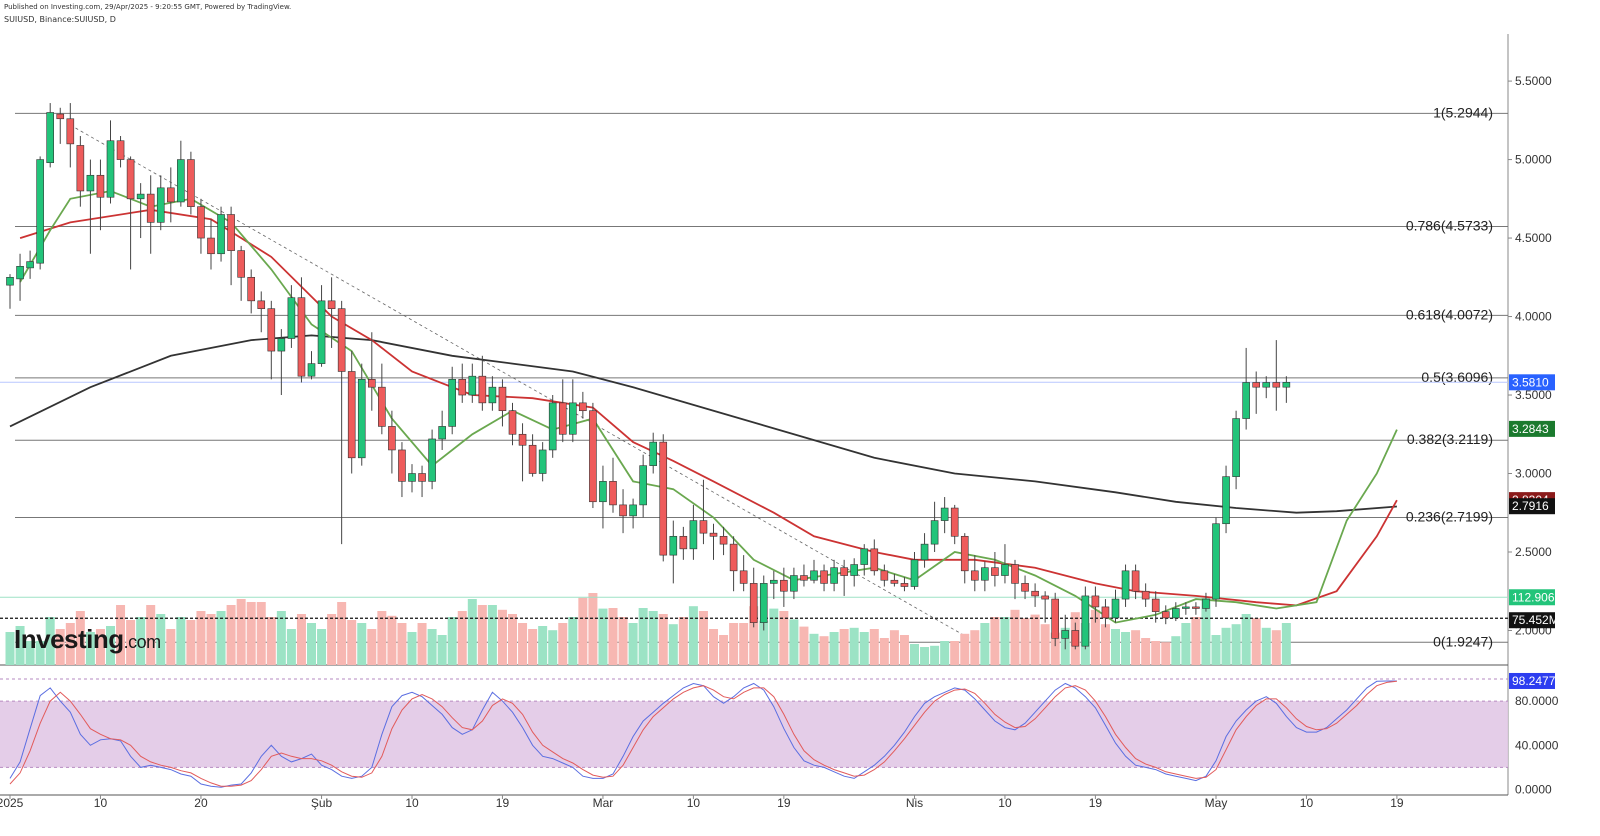  What do you see at coordinates (754, 734) in the screenshot?
I see `stoch-band` at bounding box center [754, 734].